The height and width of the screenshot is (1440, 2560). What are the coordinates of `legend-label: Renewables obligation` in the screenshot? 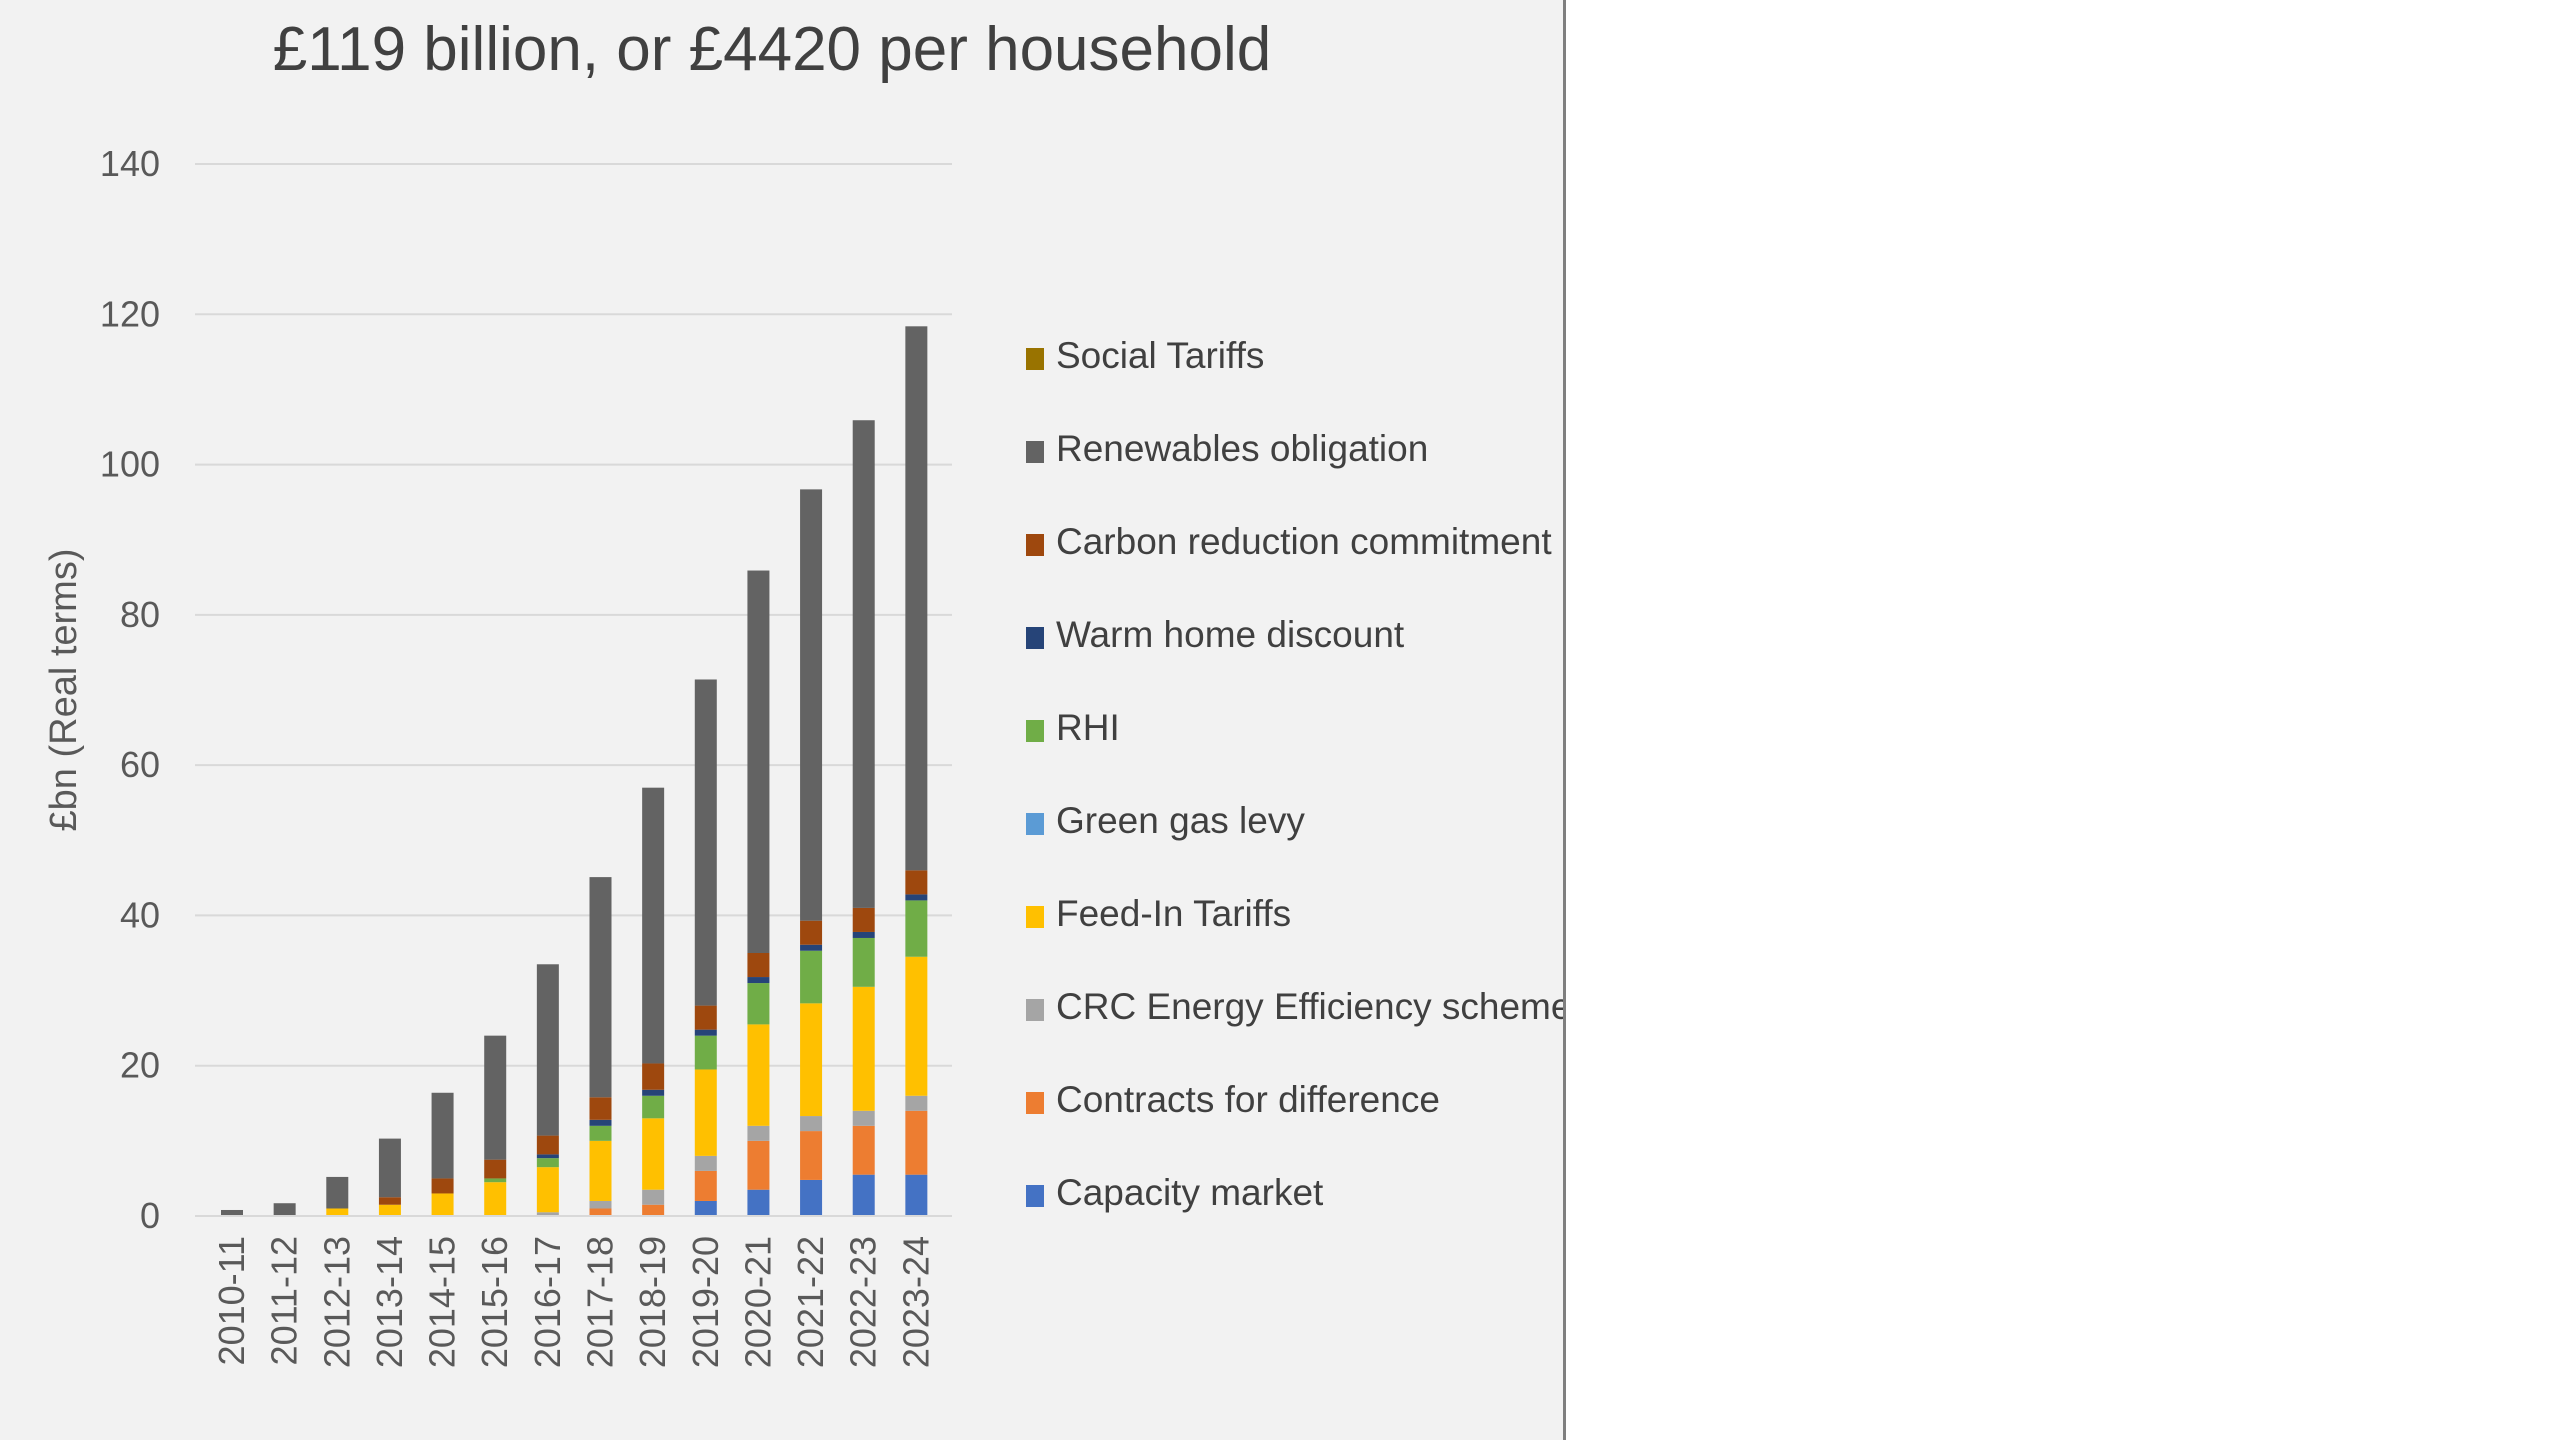 It's located at (1242, 448).